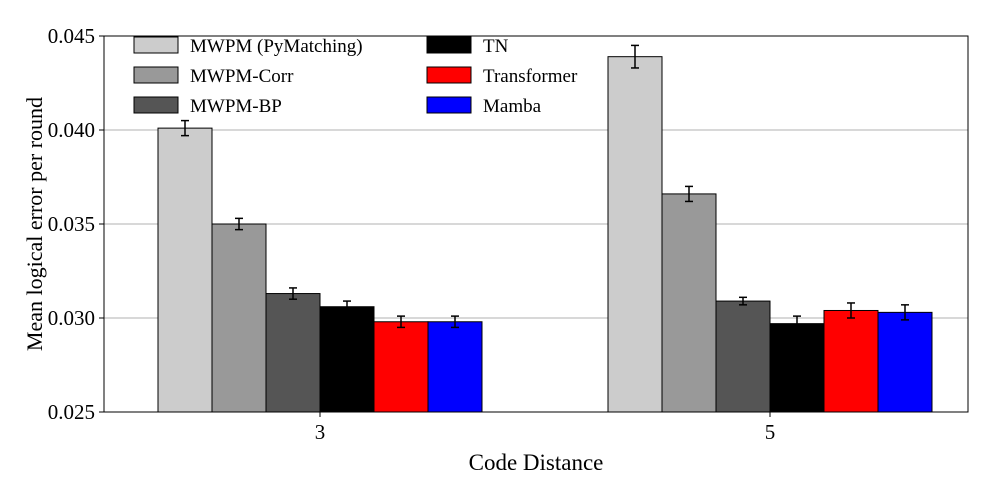 The width and height of the screenshot is (997, 498). What do you see at coordinates (71, 130) in the screenshot?
I see `y-tick-label: 0.040` at bounding box center [71, 130].